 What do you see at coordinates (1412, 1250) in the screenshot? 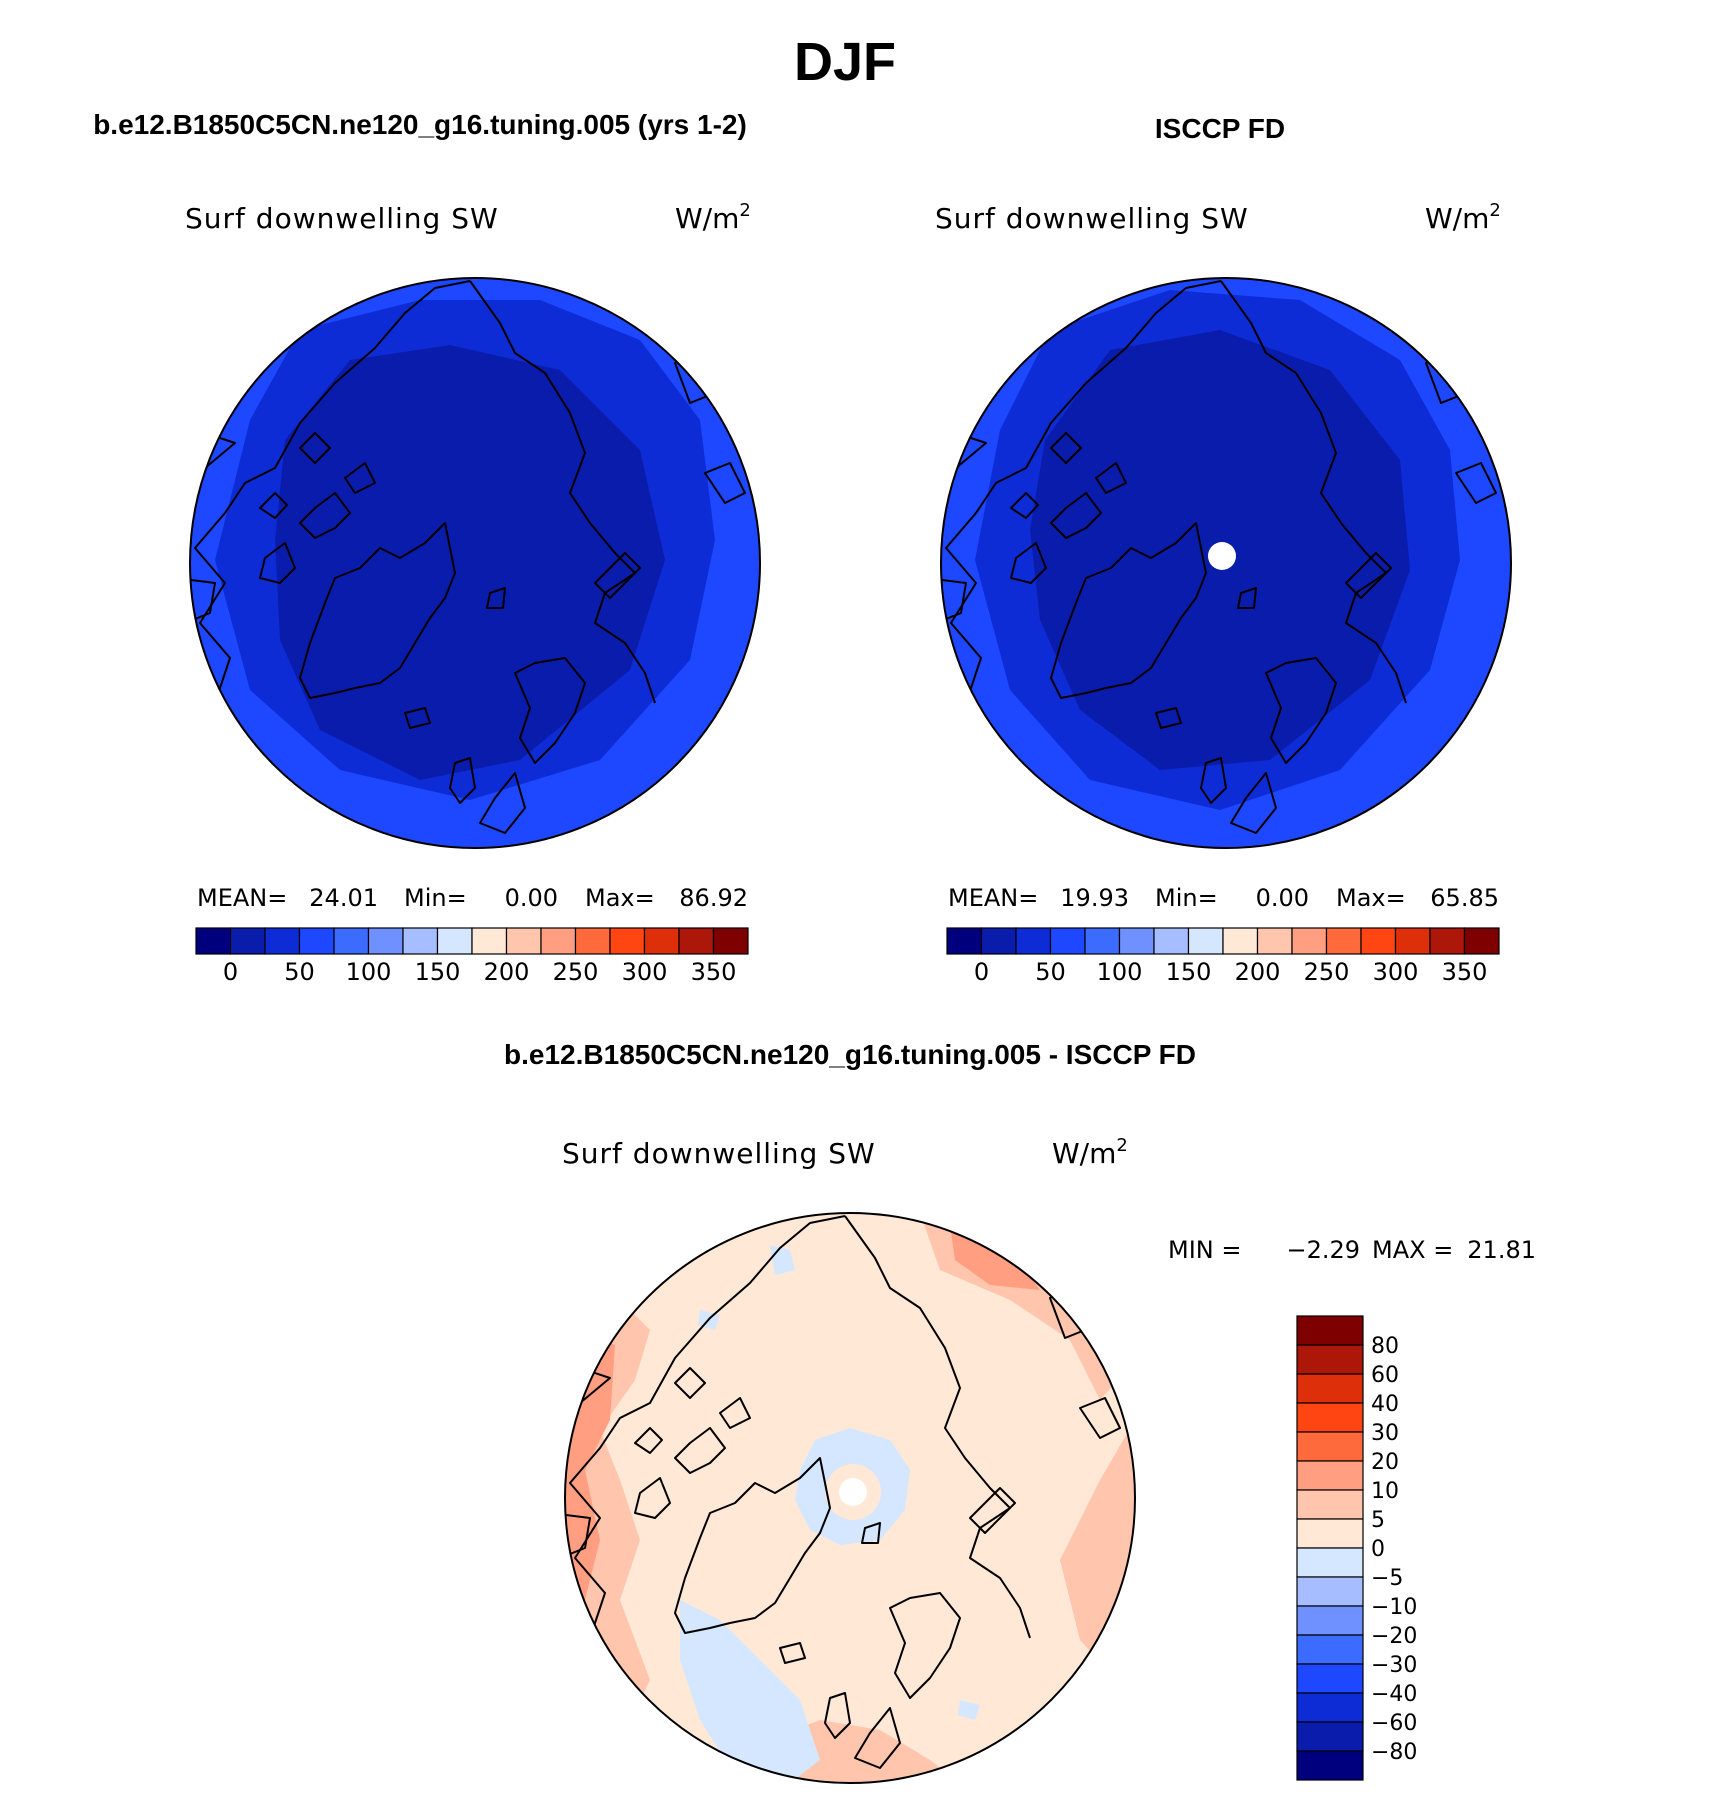
I see `max-label-diff: MAX =` at bounding box center [1412, 1250].